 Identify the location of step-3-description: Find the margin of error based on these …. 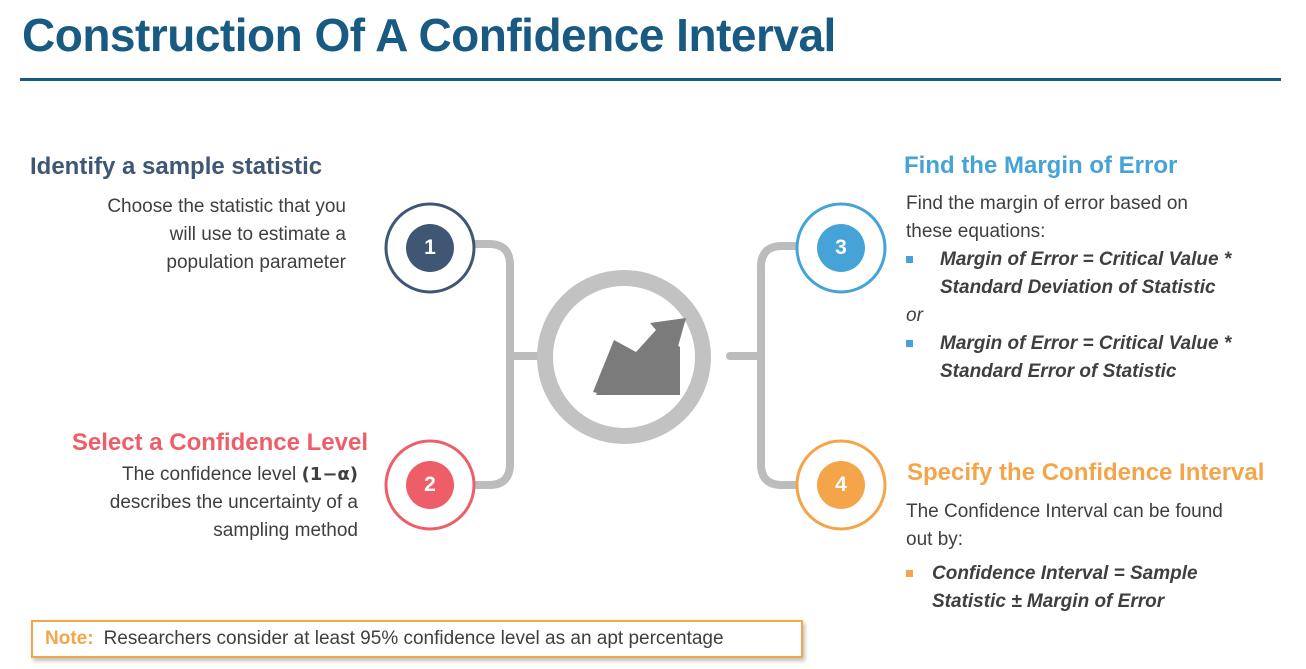
(1101, 288).